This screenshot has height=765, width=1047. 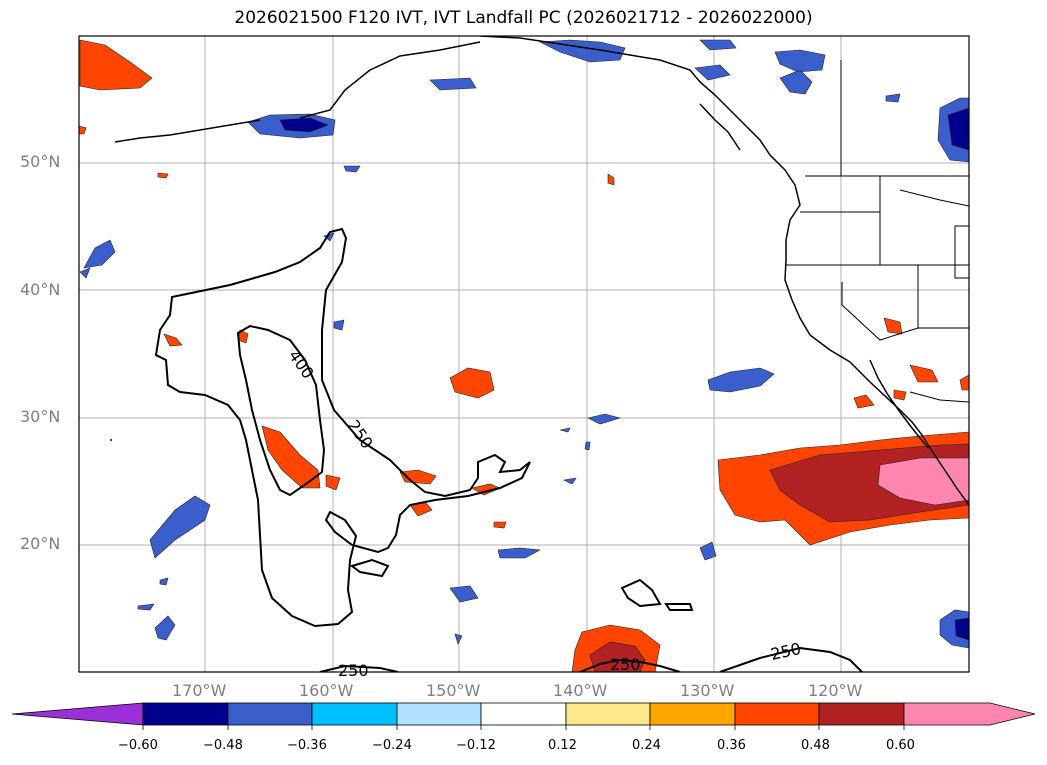 What do you see at coordinates (223, 745) in the screenshot?
I see `colorbar-tick-label: −0.48` at bounding box center [223, 745].